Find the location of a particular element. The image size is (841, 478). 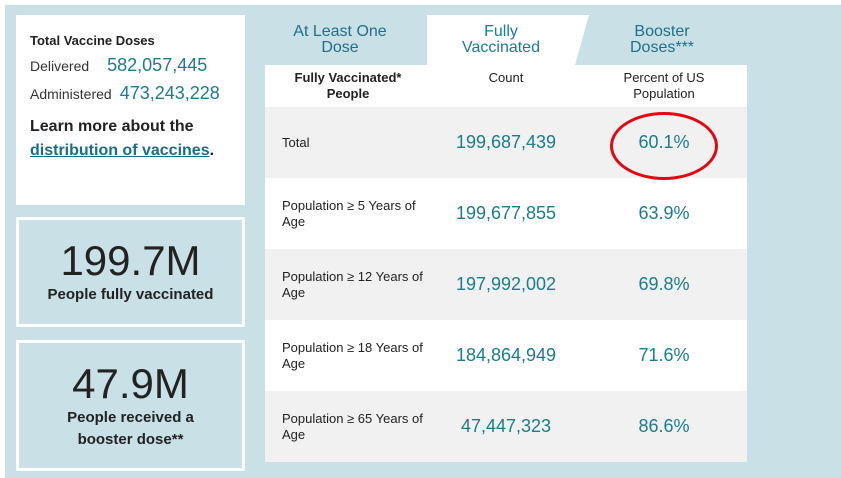

row-count: 47,447,323 is located at coordinates (506, 426).